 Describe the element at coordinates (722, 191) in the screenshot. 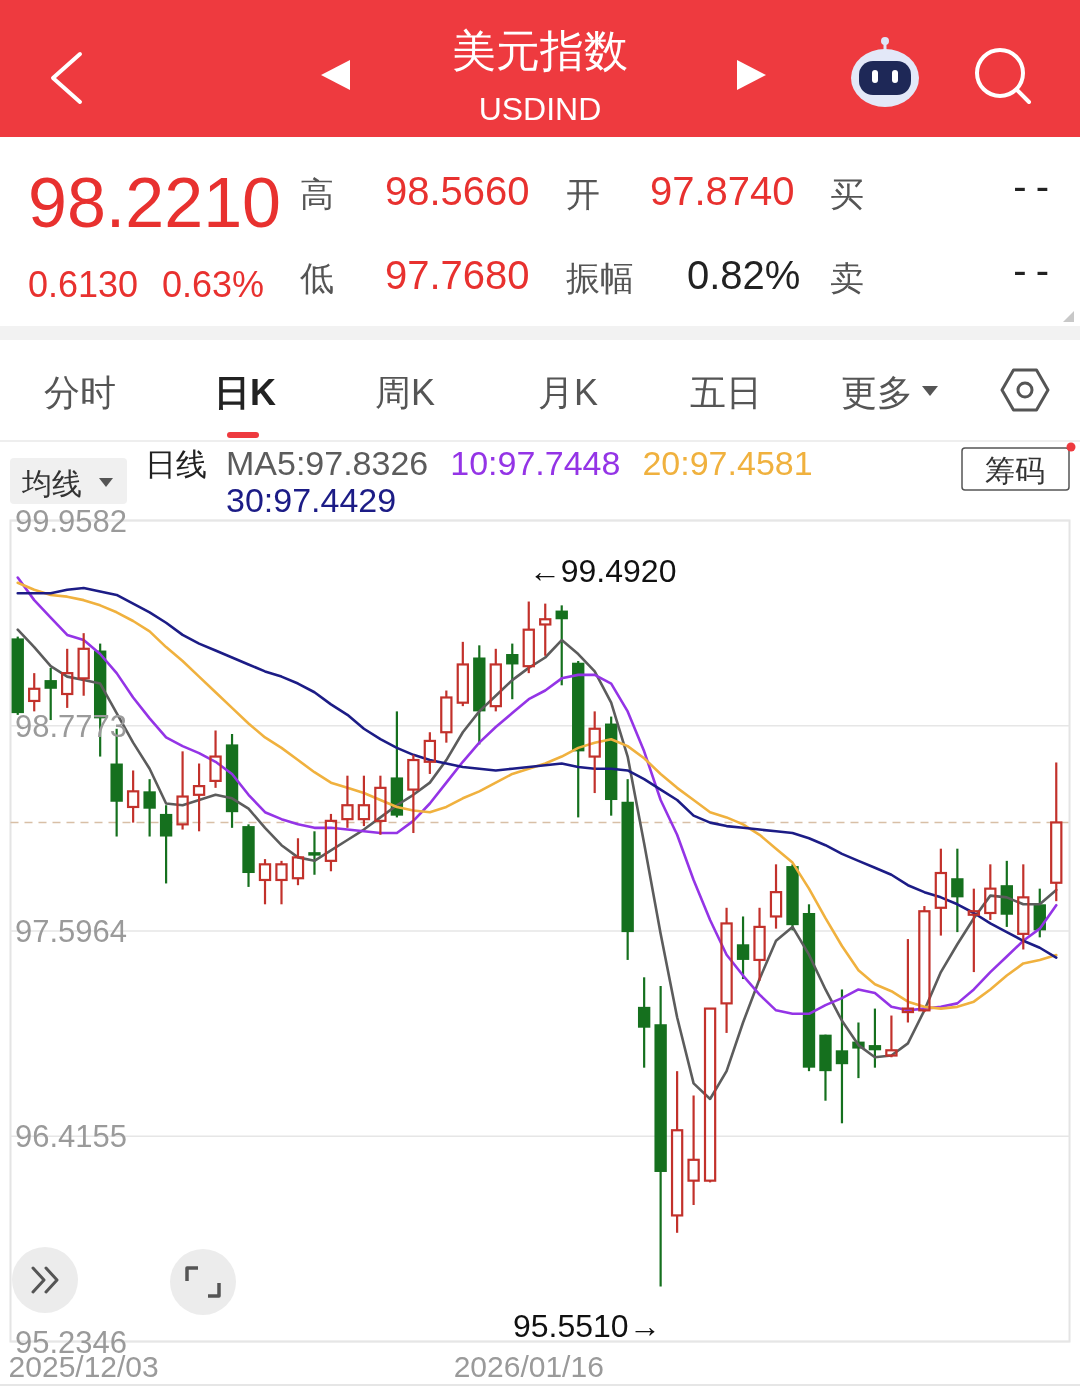

I see `text: 97.8740` at that location.